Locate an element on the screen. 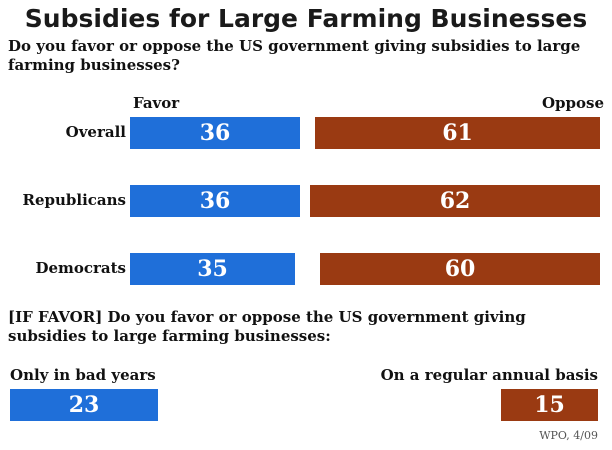 The width and height of the screenshot is (612, 450). source-note: WPO, 4/09 is located at coordinates (568, 435).